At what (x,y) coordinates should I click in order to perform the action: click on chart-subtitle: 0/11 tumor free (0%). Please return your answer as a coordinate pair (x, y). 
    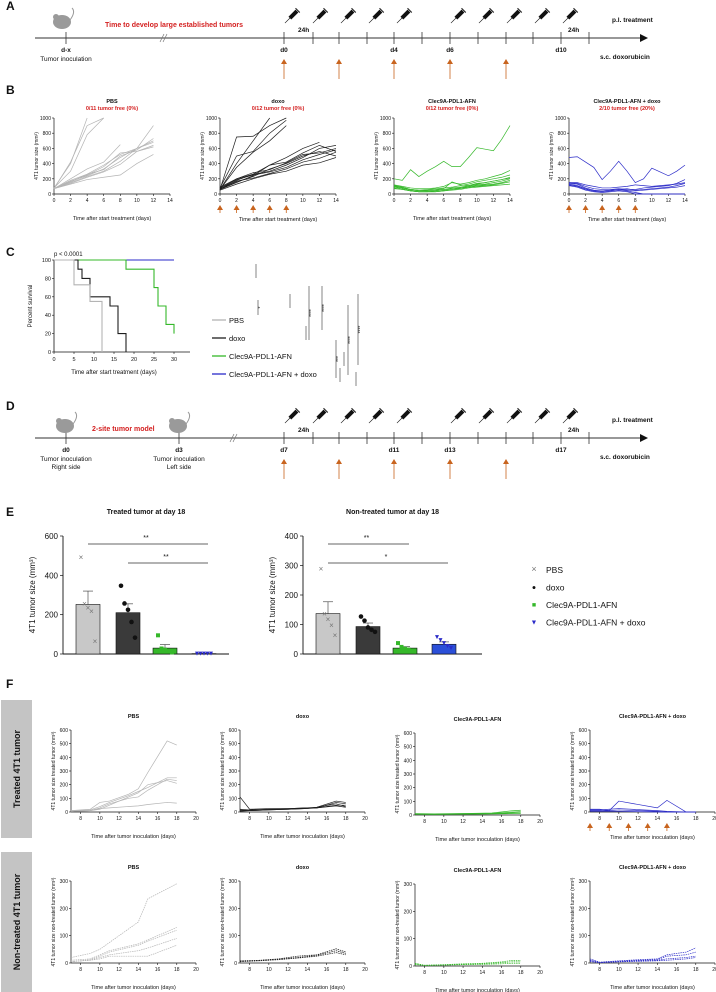
    Looking at the image, I should click on (112, 109).